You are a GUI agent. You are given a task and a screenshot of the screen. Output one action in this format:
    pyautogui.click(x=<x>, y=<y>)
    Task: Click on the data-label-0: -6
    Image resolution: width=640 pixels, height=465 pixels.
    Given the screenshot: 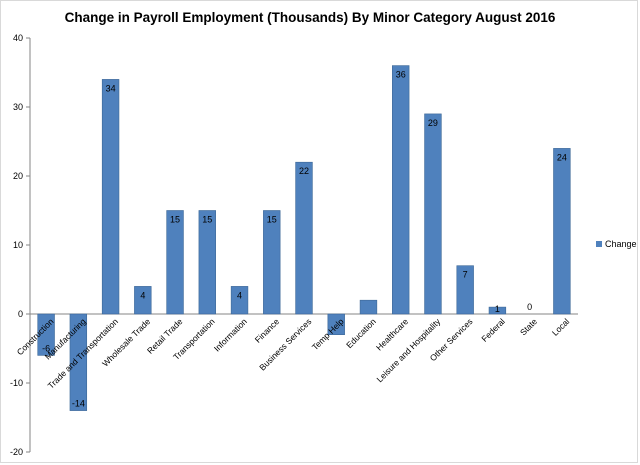 What is the action you would take?
    pyautogui.click(x=46, y=348)
    